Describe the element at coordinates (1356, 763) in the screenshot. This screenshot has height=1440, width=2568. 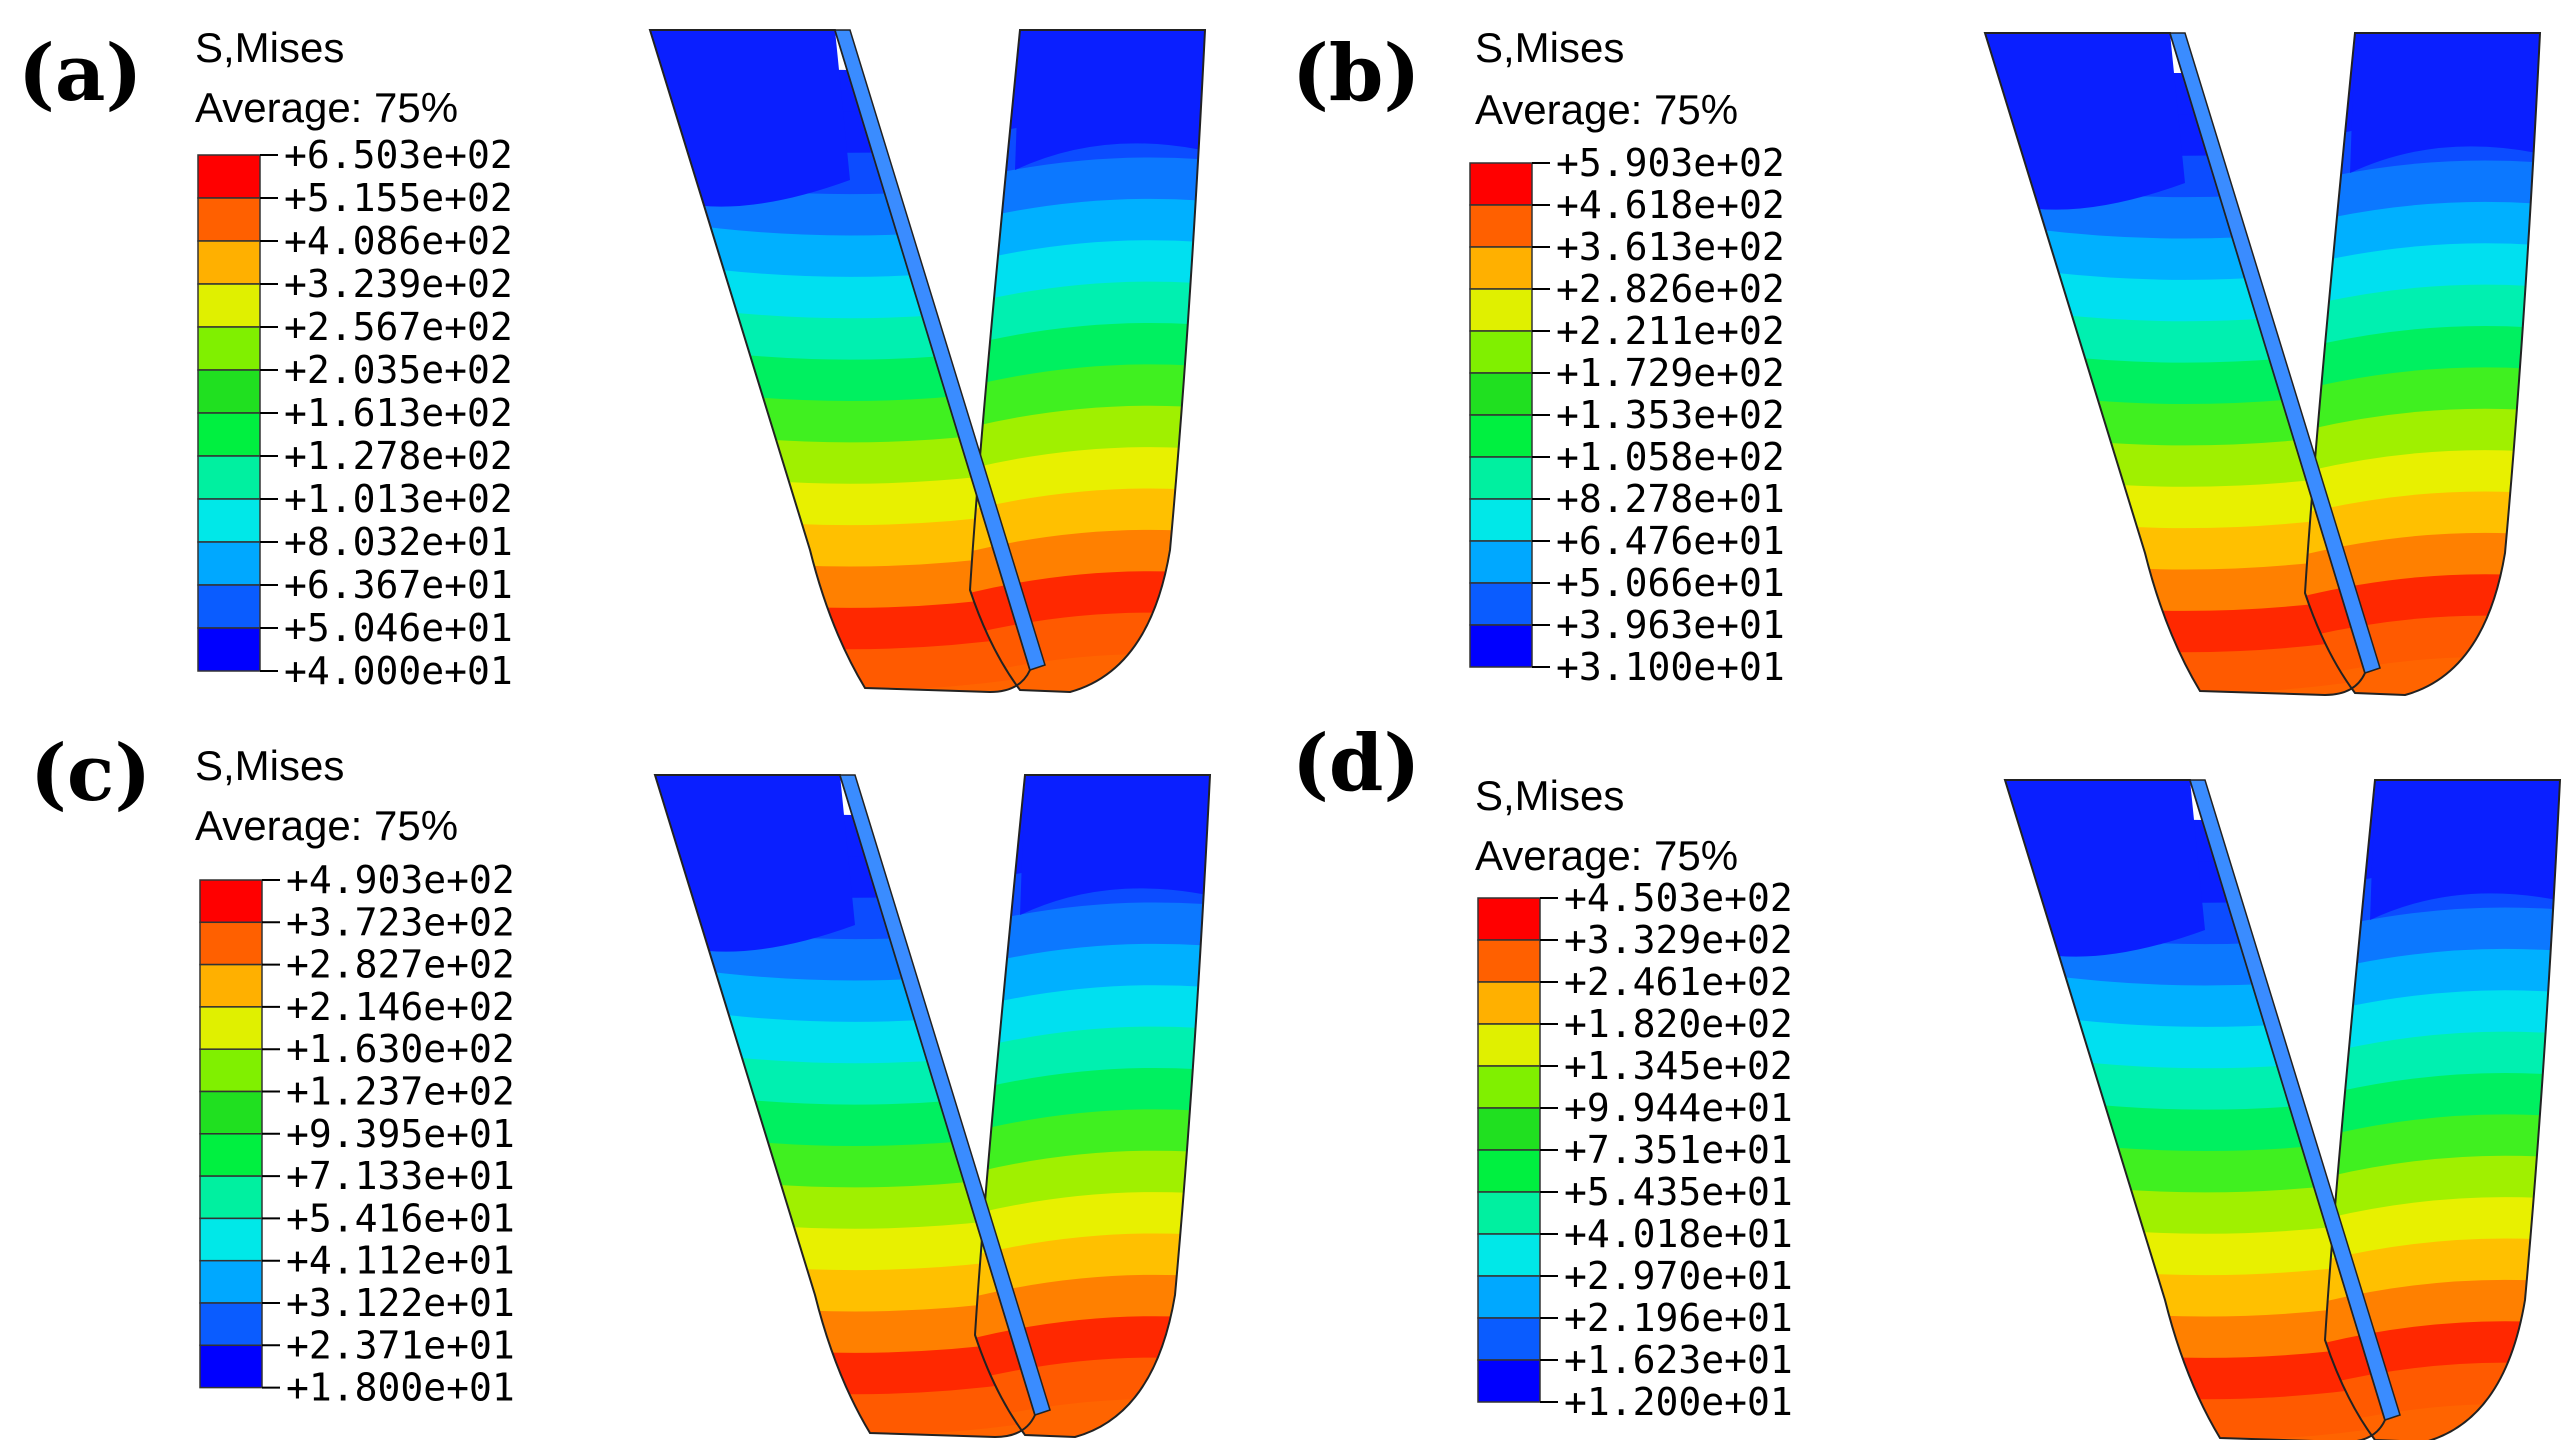
I see `panel-label: (d)` at that location.